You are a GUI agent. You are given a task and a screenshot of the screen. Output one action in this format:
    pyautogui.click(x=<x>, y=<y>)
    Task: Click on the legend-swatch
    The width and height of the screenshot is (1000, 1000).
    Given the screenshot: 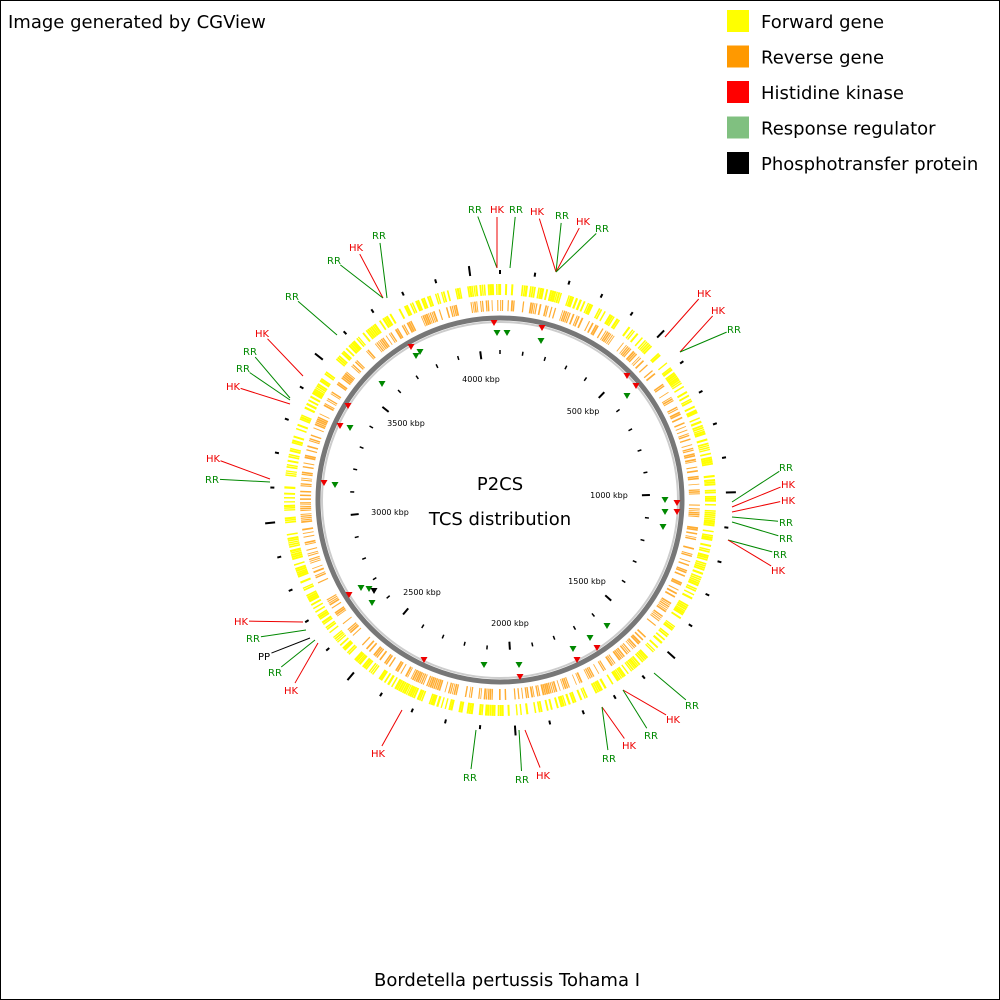 What is the action you would take?
    pyautogui.click(x=738, y=56)
    